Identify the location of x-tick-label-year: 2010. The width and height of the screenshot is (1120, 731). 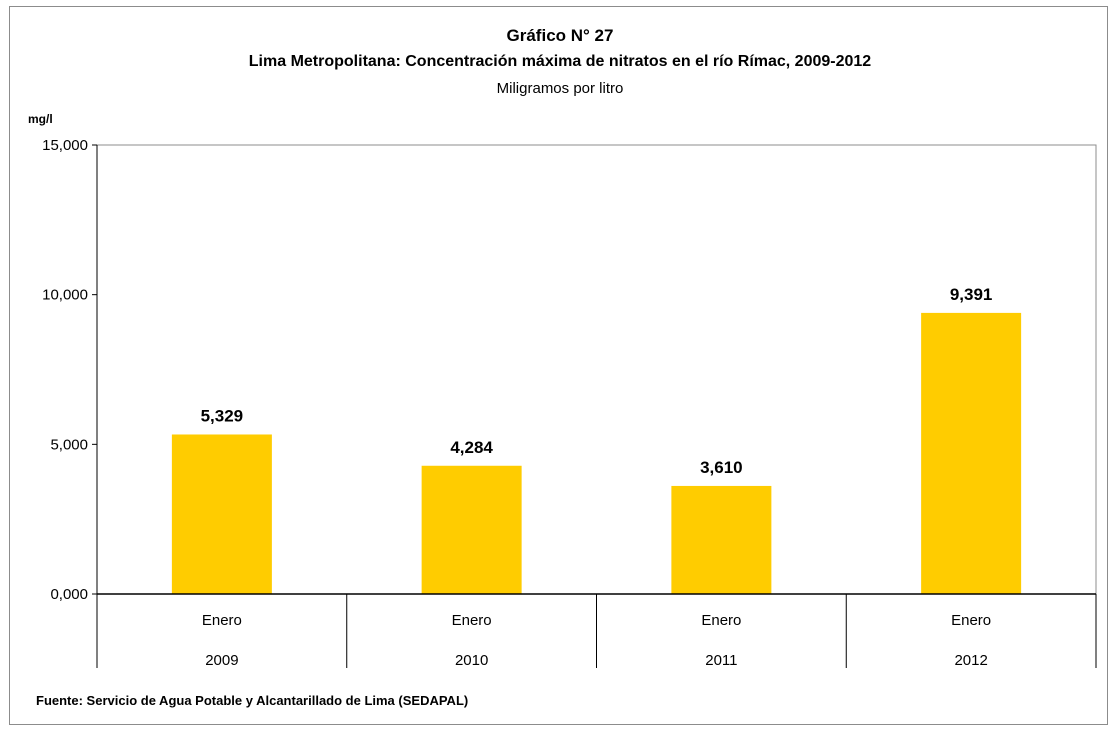
(471, 660).